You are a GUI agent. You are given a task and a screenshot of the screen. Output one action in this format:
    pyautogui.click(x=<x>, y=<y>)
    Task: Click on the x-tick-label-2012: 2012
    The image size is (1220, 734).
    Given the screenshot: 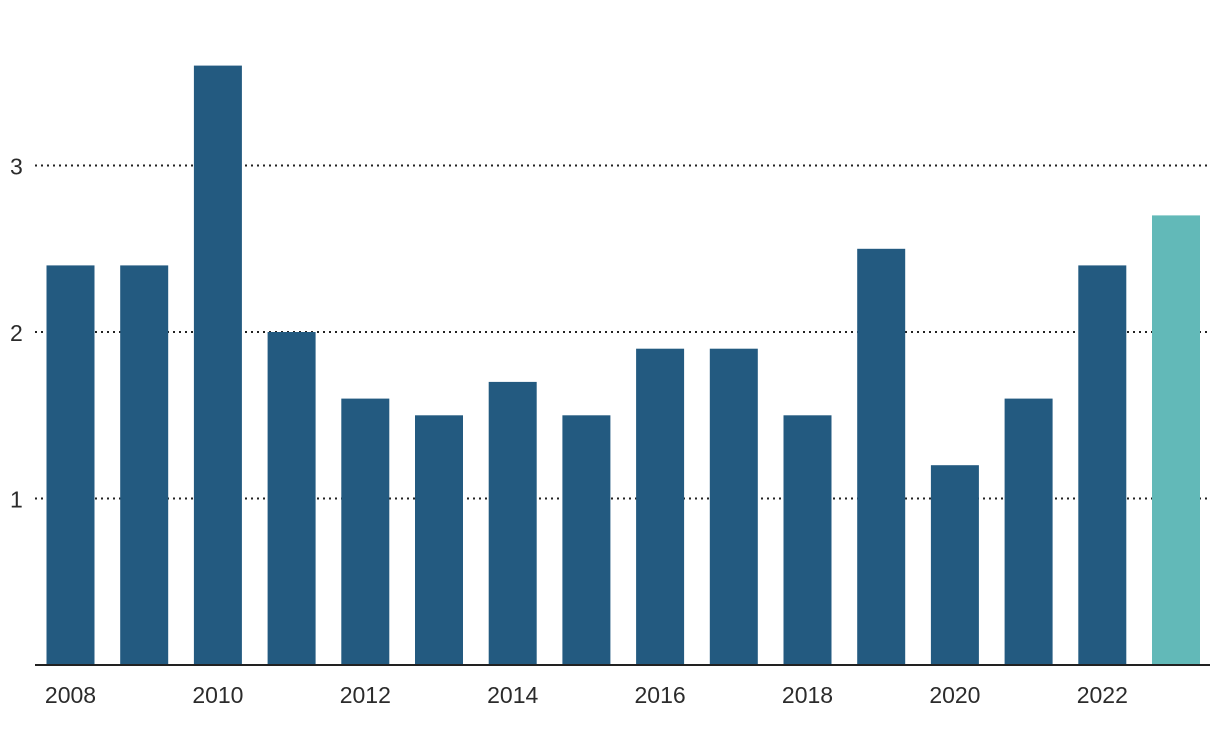 What is the action you would take?
    pyautogui.click(x=365, y=695)
    